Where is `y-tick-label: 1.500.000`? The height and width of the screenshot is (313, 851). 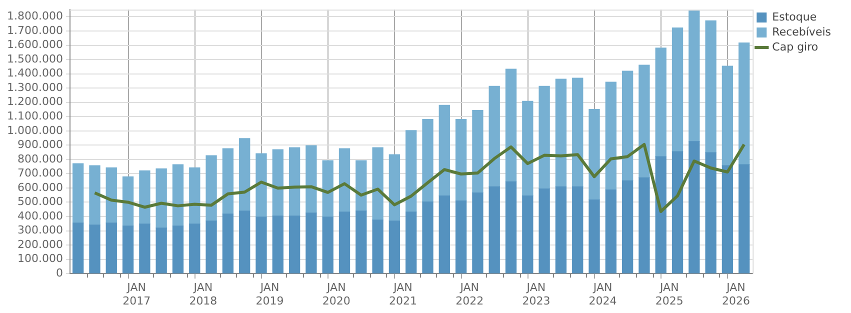 y-tick-label: 1.500.000 is located at coordinates (35, 59).